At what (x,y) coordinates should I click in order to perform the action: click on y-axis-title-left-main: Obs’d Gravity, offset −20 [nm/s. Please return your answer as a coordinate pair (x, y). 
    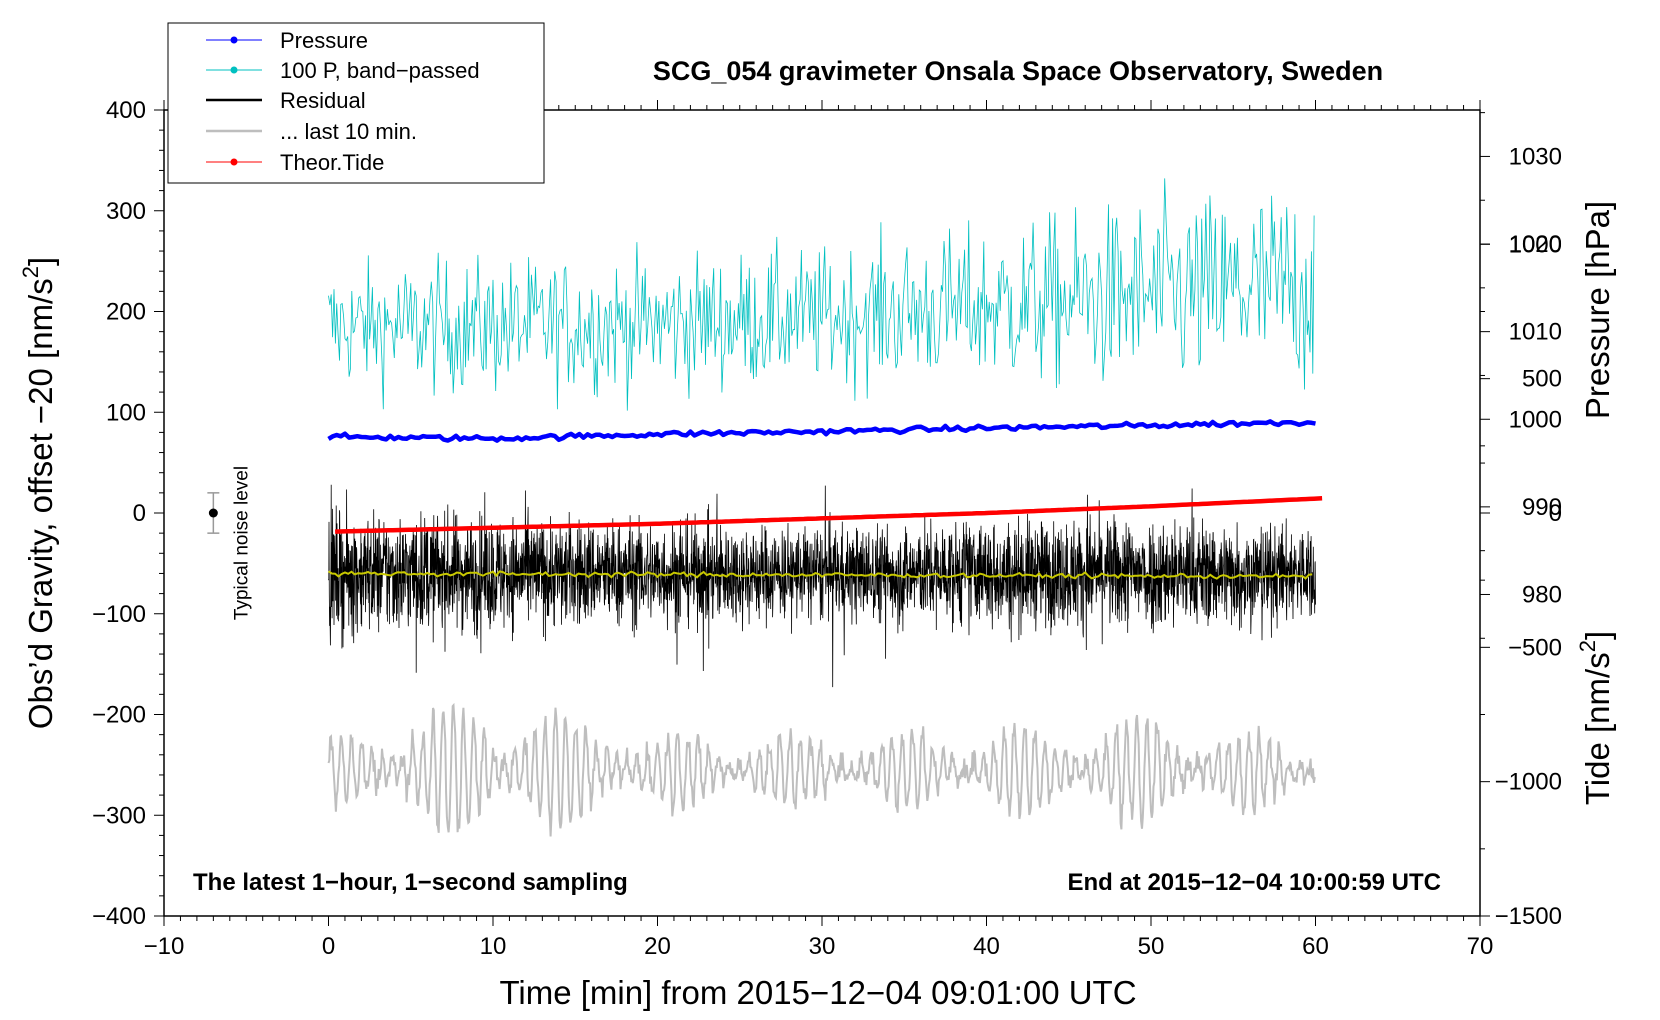
    Looking at the image, I should click on (40, 503).